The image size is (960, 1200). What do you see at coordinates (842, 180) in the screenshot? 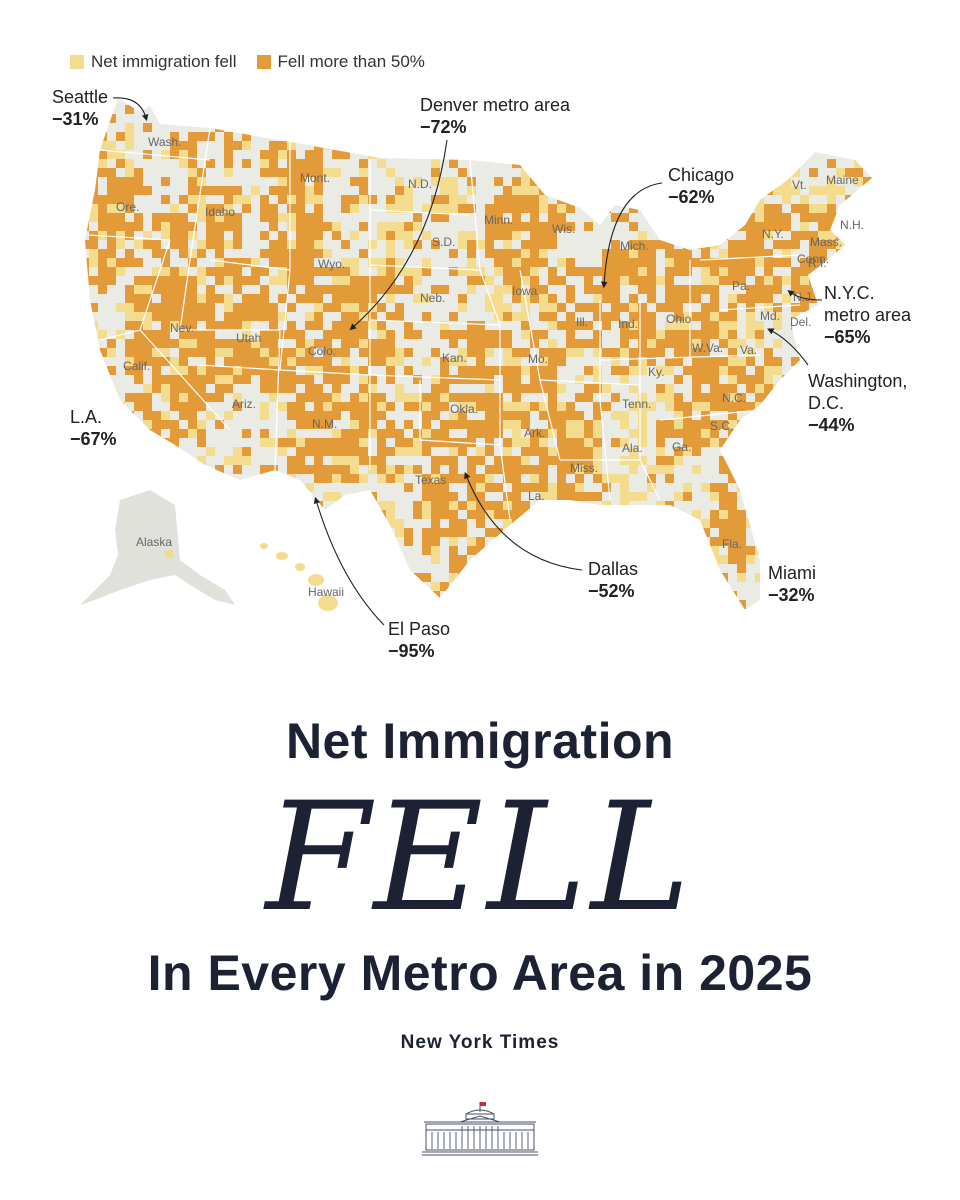
I see `state-label: Maine` at bounding box center [842, 180].